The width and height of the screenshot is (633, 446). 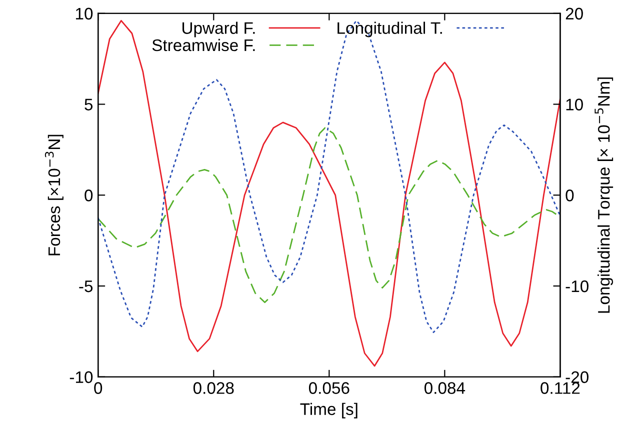 What do you see at coordinates (390, 30) in the screenshot?
I see `legend-label: Longitudinal T.` at bounding box center [390, 30].